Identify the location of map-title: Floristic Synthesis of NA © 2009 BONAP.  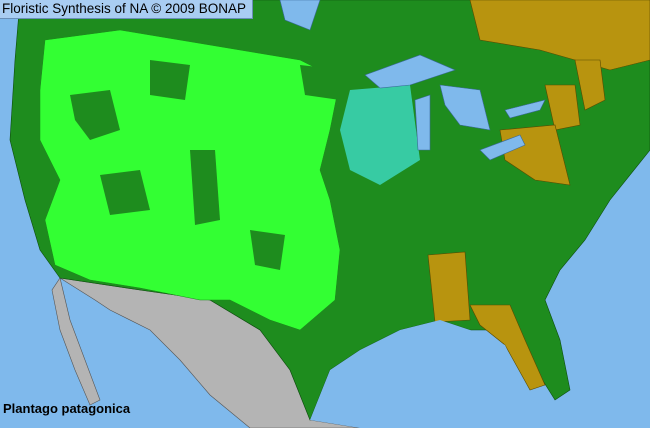
(127, 9).